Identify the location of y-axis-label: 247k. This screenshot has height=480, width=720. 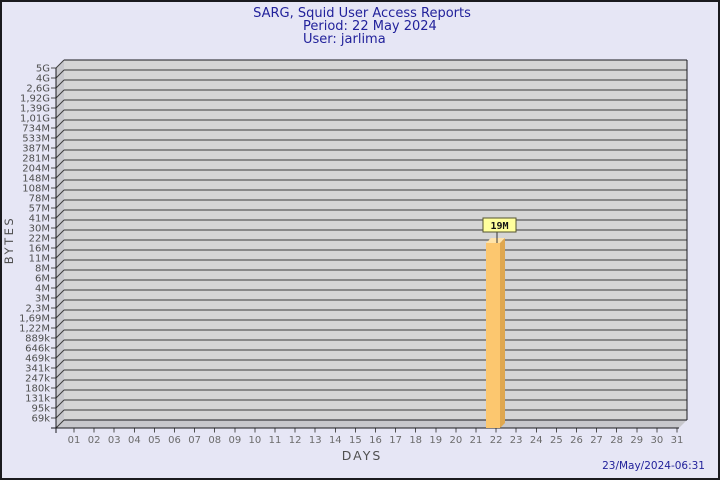
(37, 379).